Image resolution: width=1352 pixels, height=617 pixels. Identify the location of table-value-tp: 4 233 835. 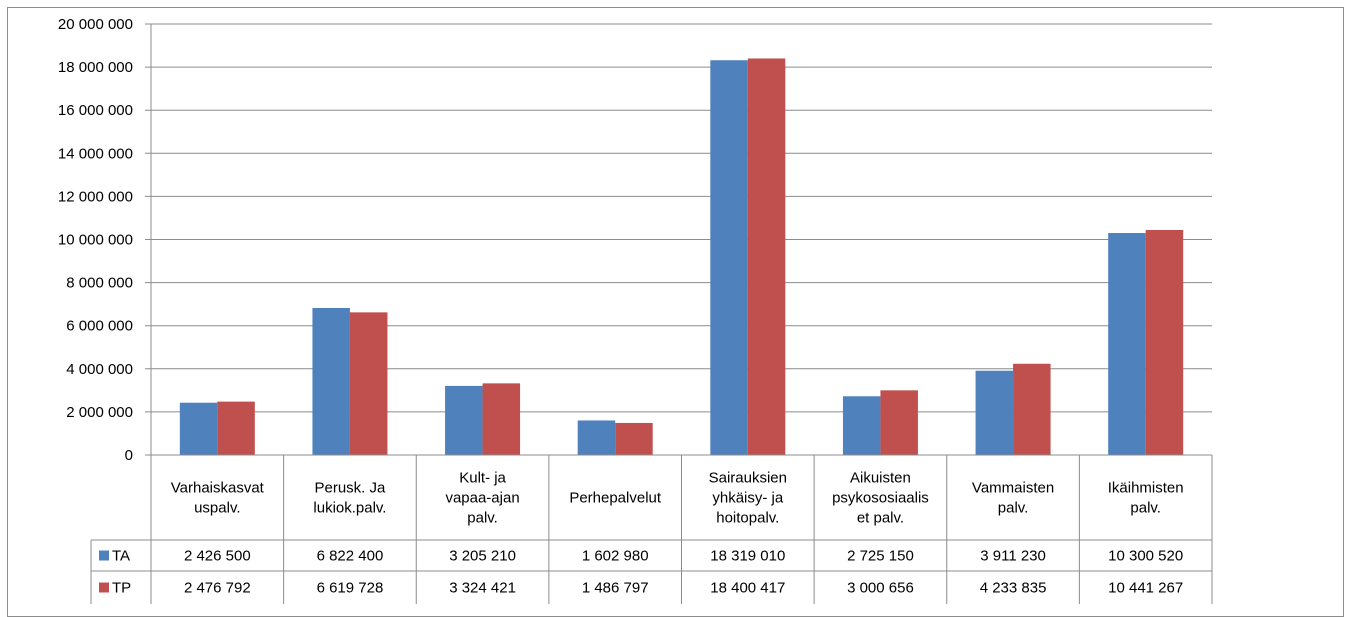
(1013, 588).